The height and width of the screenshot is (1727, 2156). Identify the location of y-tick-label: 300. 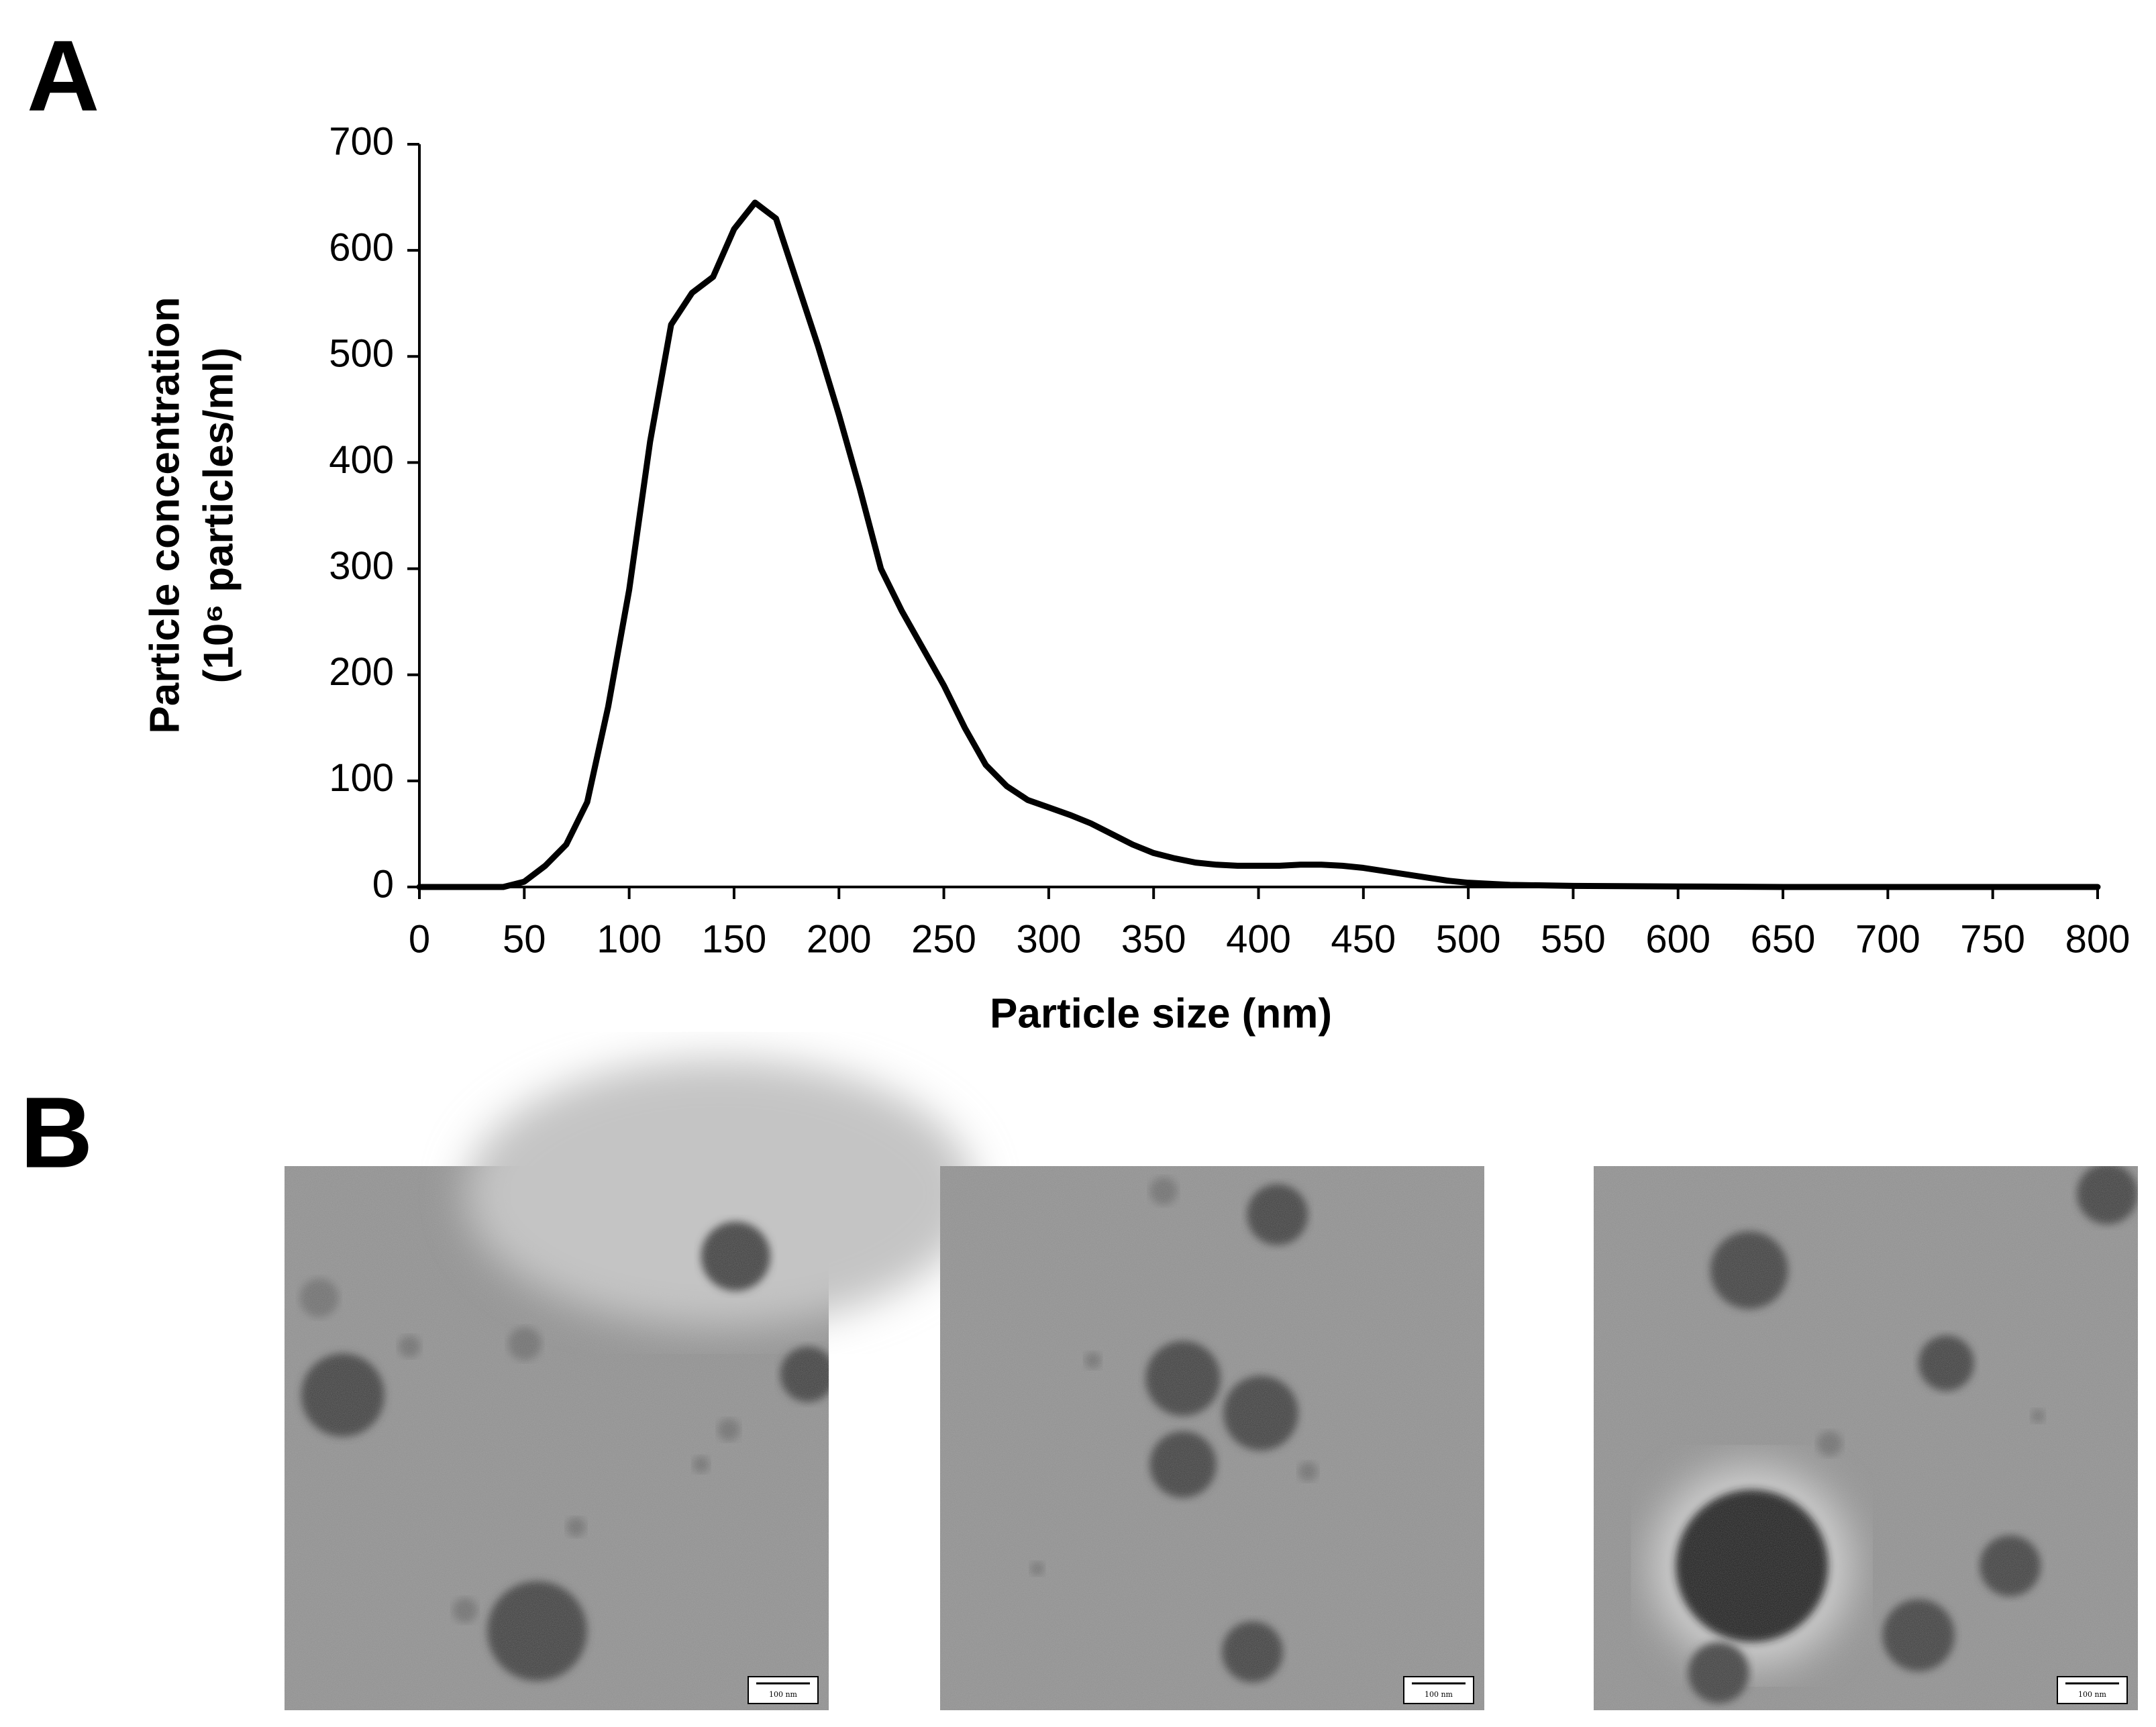
(361, 566).